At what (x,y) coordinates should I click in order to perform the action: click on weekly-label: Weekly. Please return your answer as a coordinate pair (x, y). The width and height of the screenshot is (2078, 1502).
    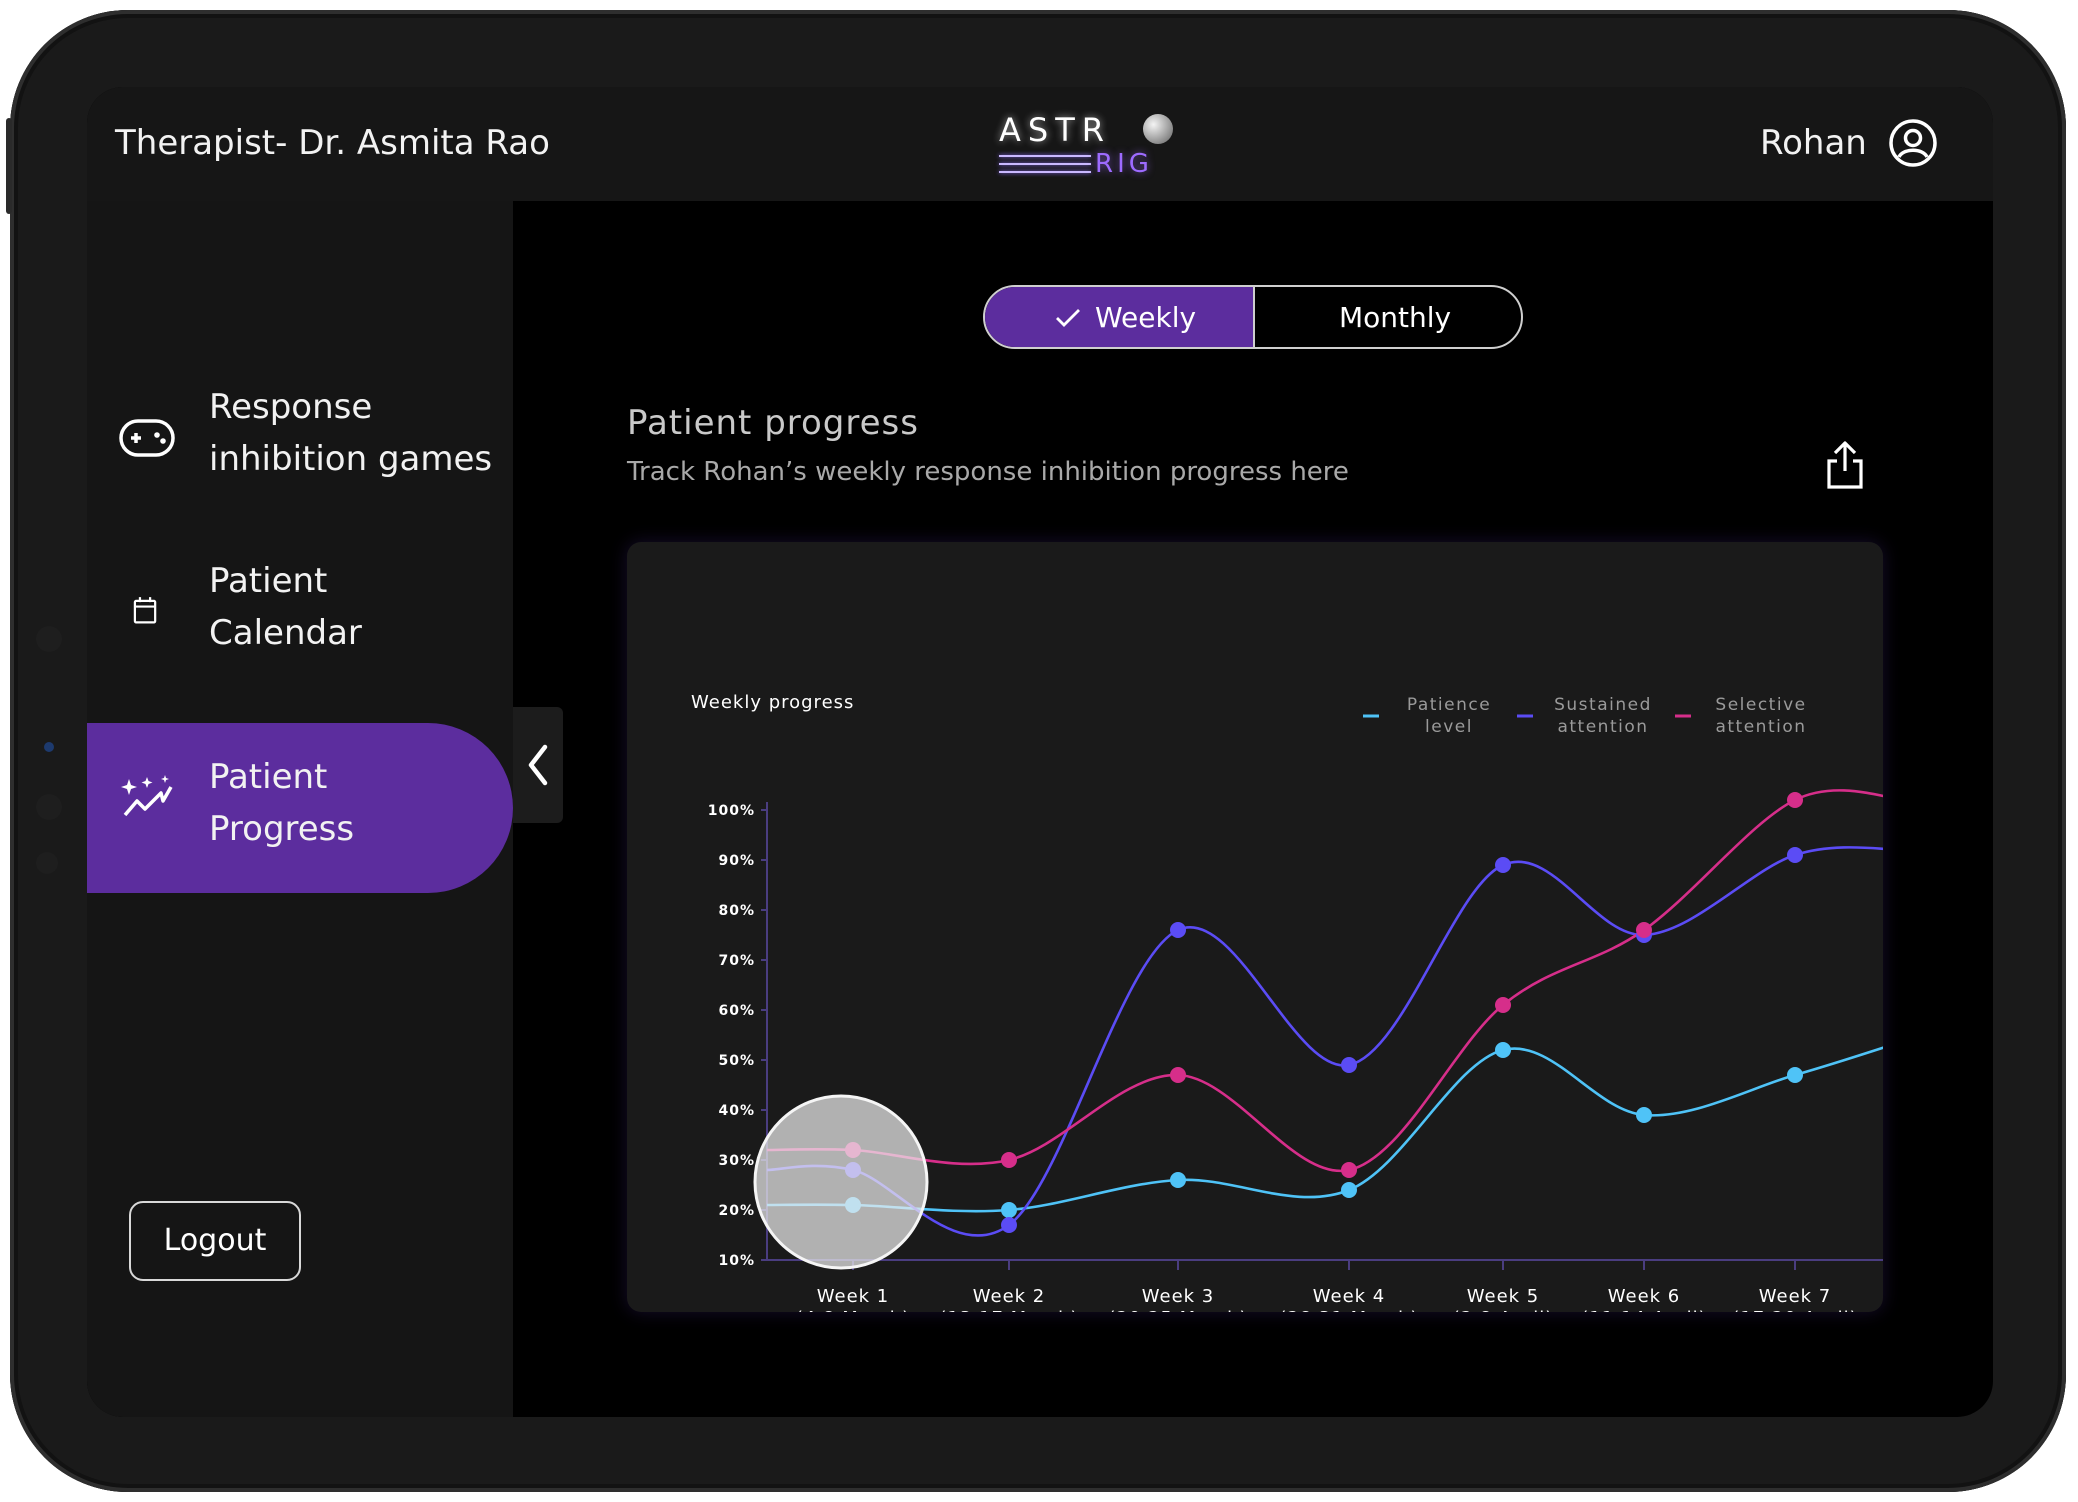
    Looking at the image, I should click on (1146, 317).